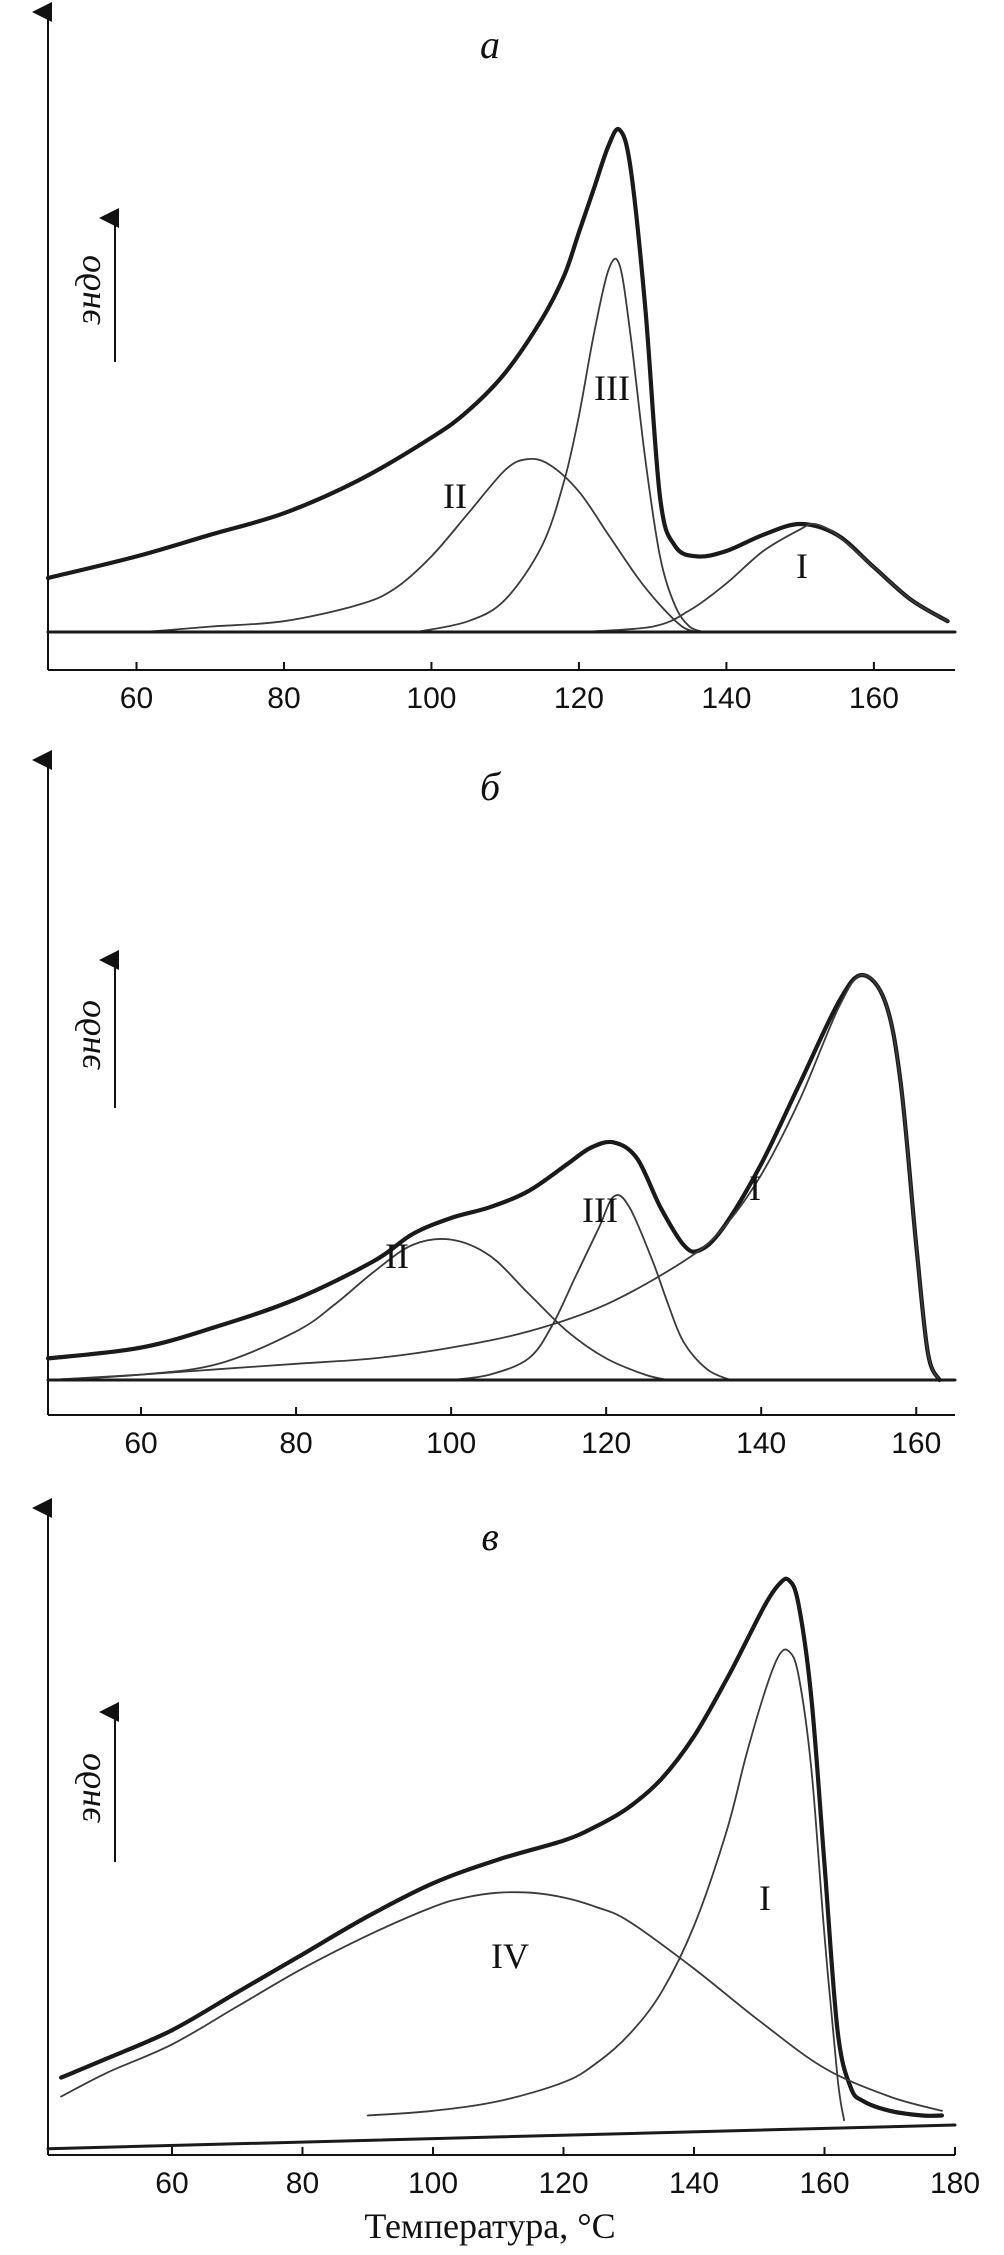 This screenshot has width=1004, height=2255. I want to click on baseline-curve, so click(501, 2137).